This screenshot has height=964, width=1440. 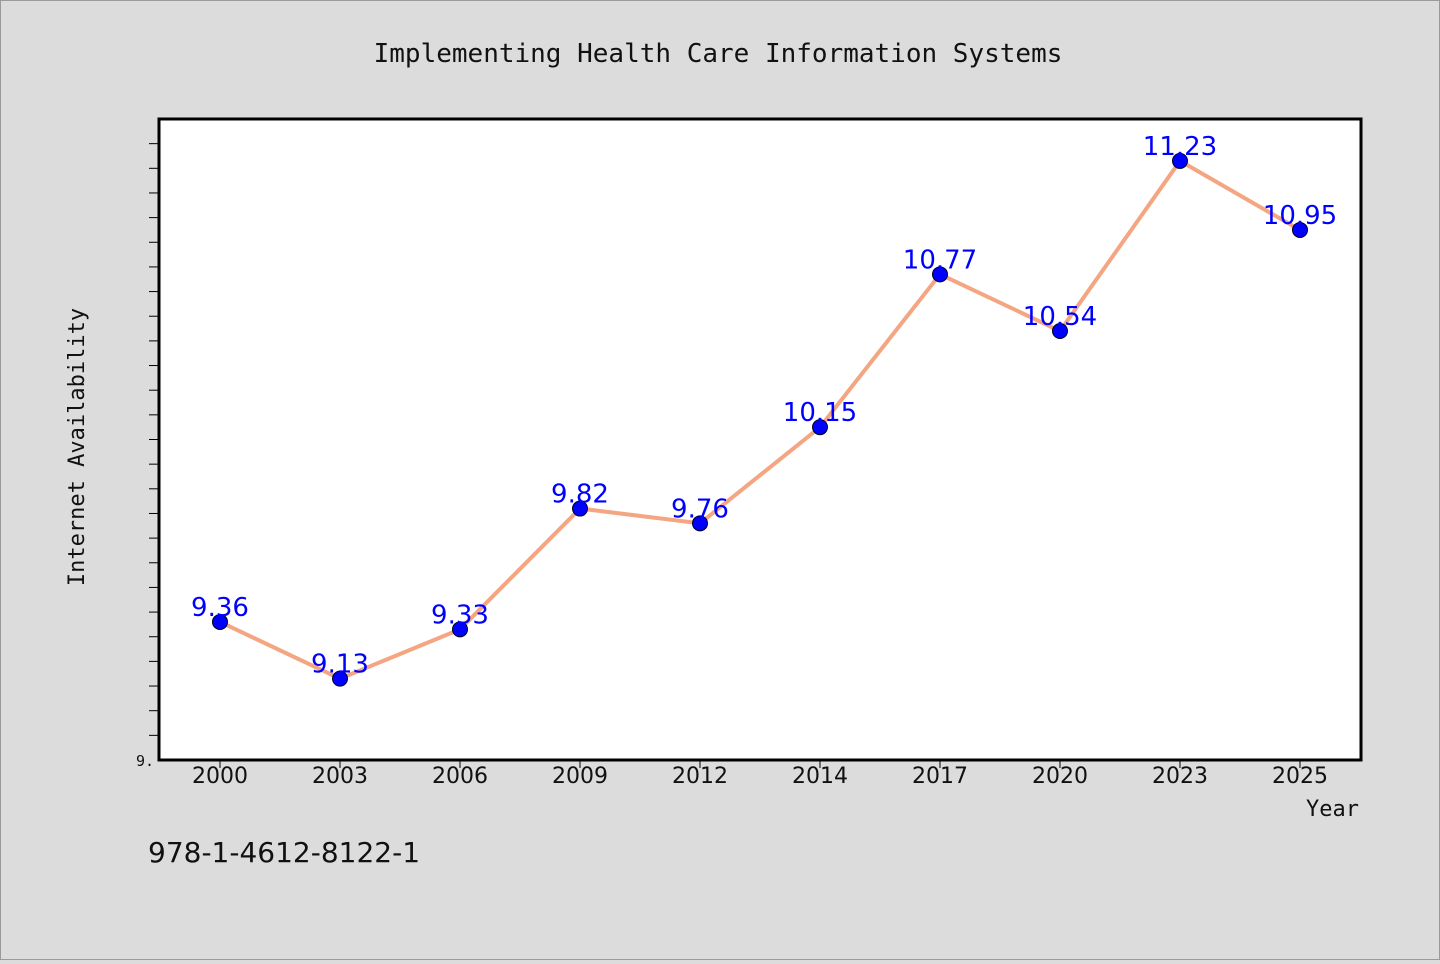 I want to click on x-tick-label: 2012, so click(x=700, y=776).